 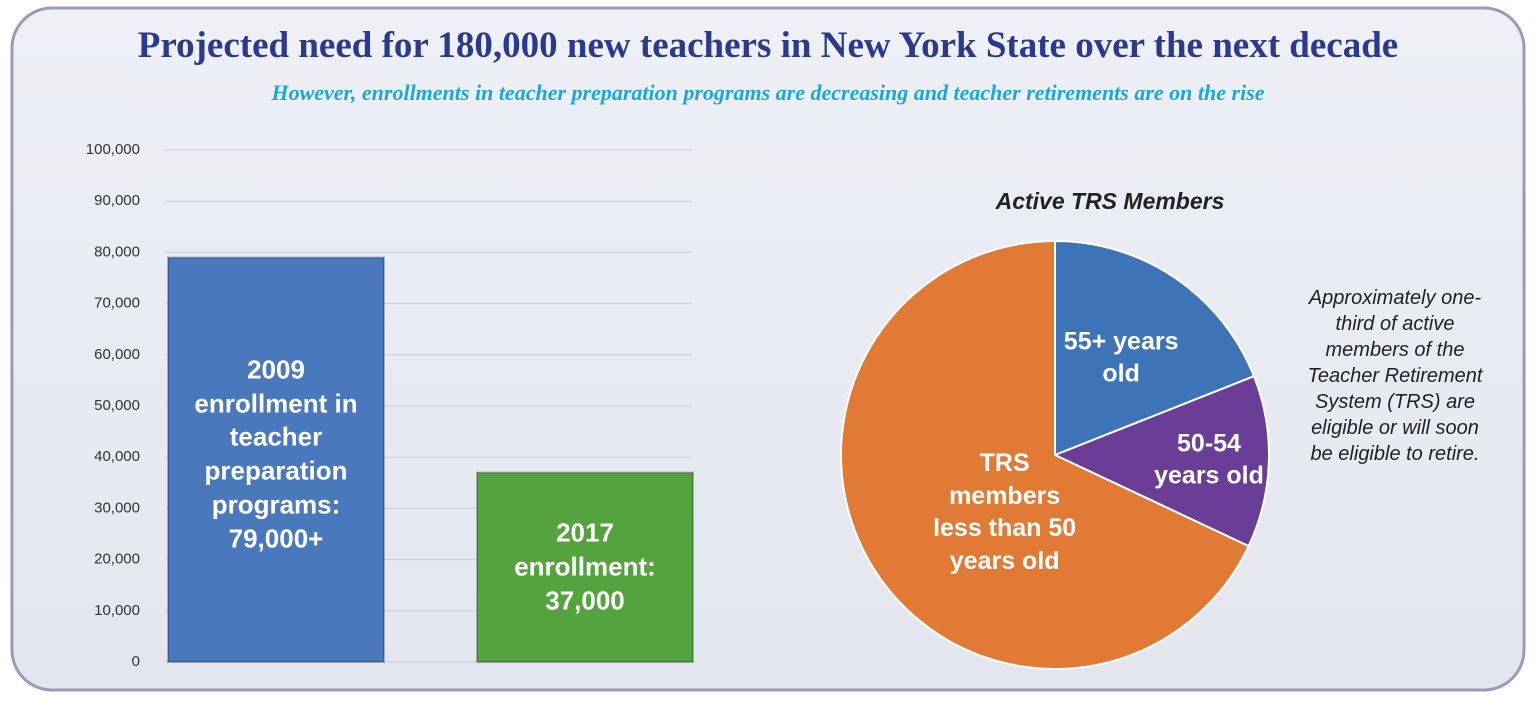 I want to click on slice-label: 50-54 years old, so click(x=1209, y=459).